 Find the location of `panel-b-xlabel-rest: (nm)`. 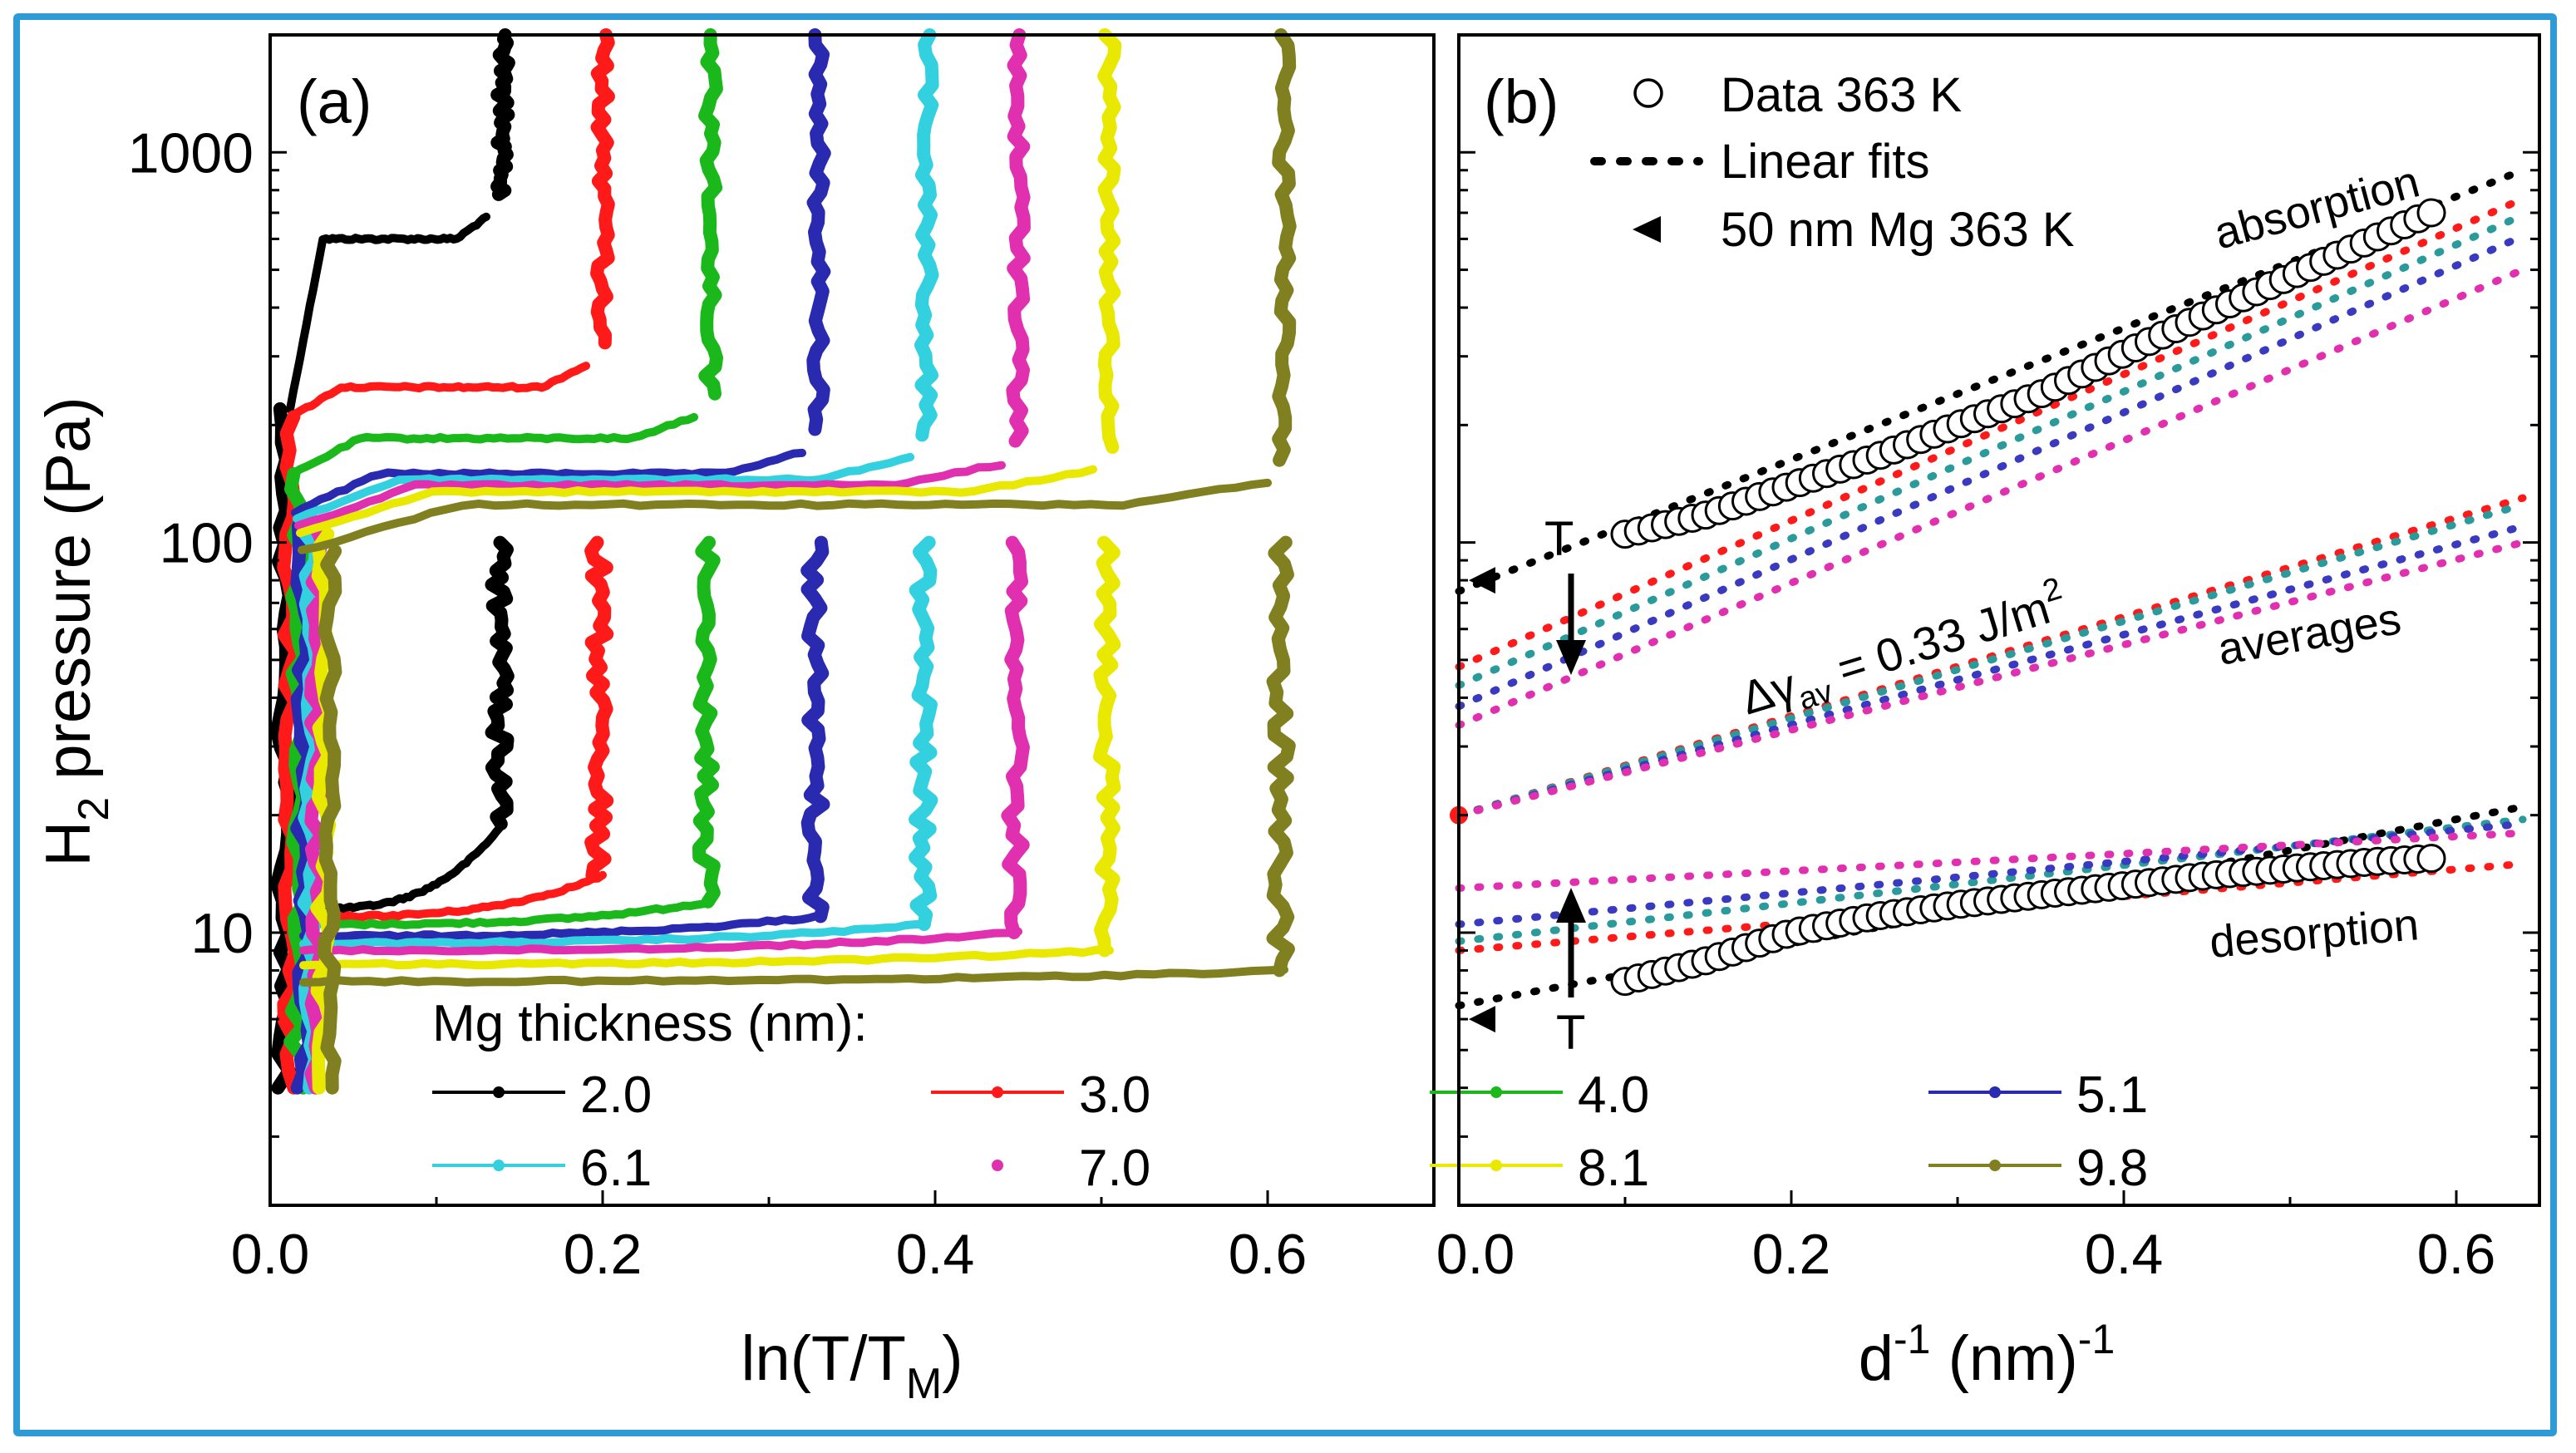

panel-b-xlabel-rest: (nm) is located at coordinates (2003, 1358).